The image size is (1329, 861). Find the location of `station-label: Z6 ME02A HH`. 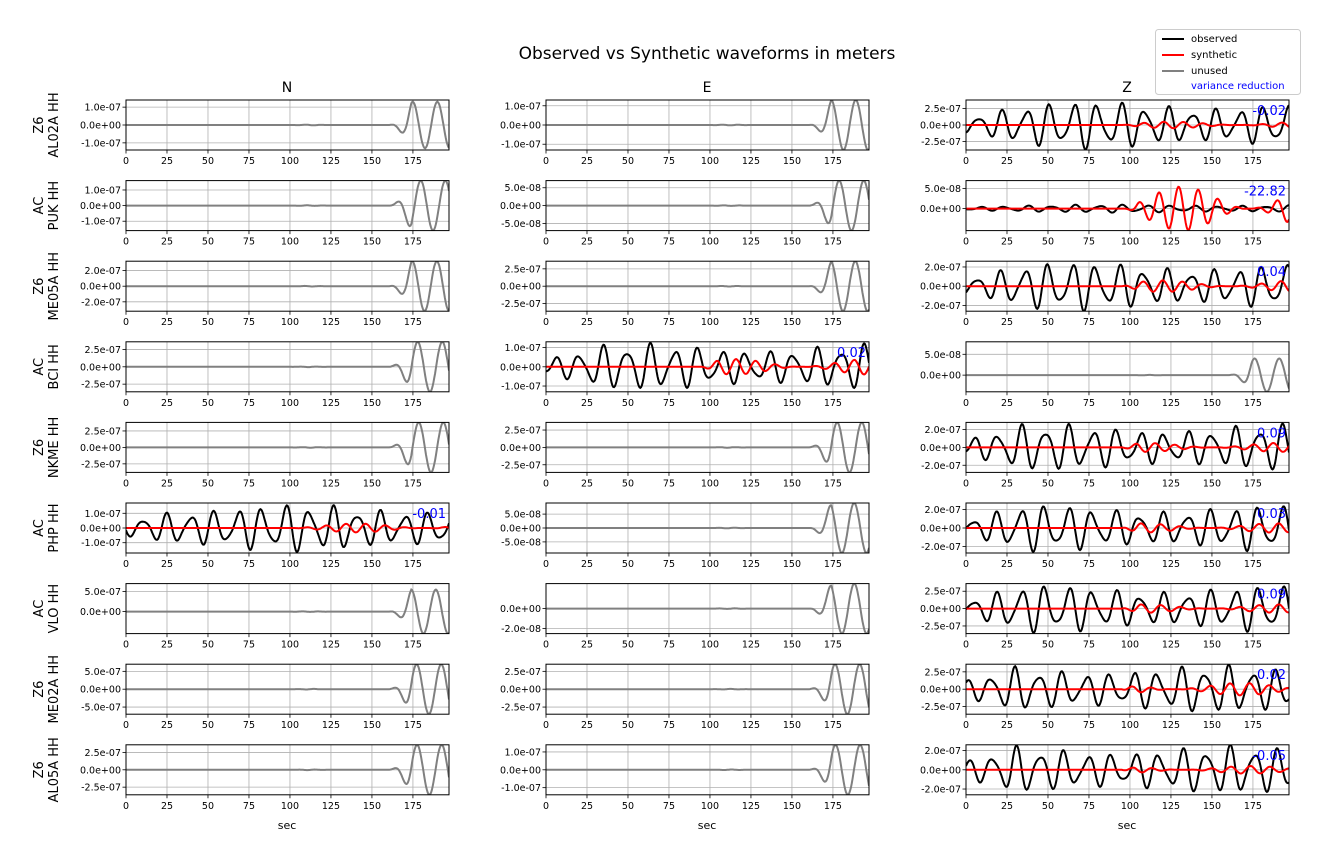

station-label: Z6 ME02A HH is located at coordinates (47, 689).